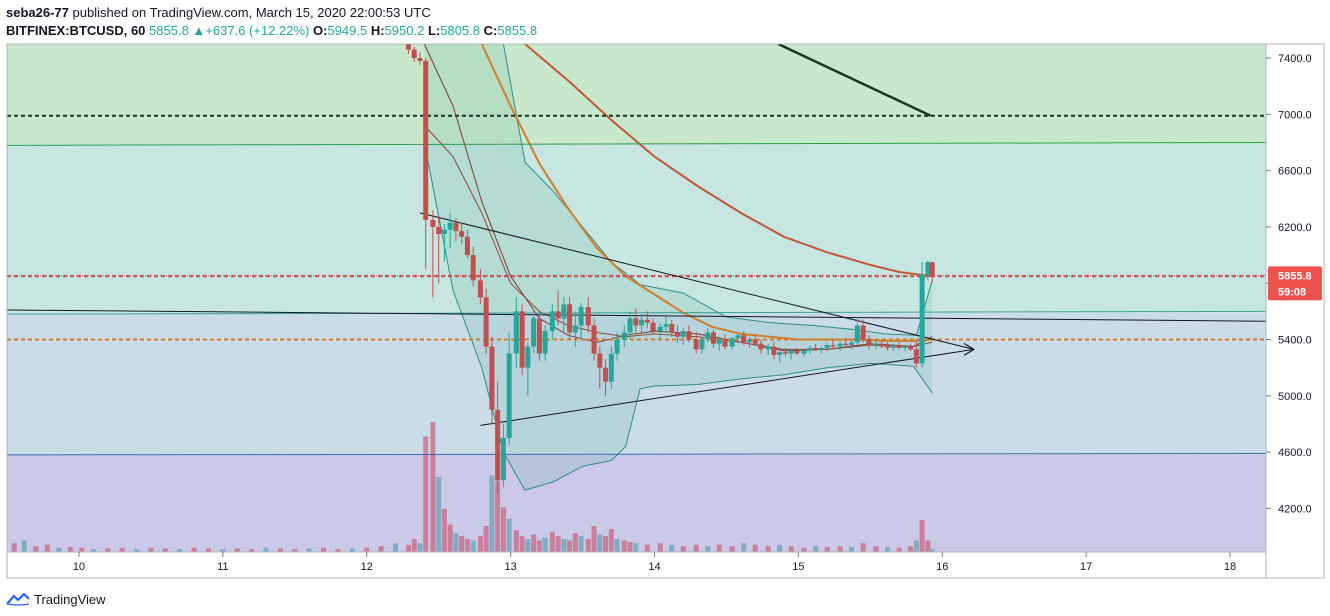 Image resolution: width=1330 pixels, height=616 pixels. Describe the element at coordinates (969, 349) in the screenshot. I see `triangle-arrow-head` at that location.